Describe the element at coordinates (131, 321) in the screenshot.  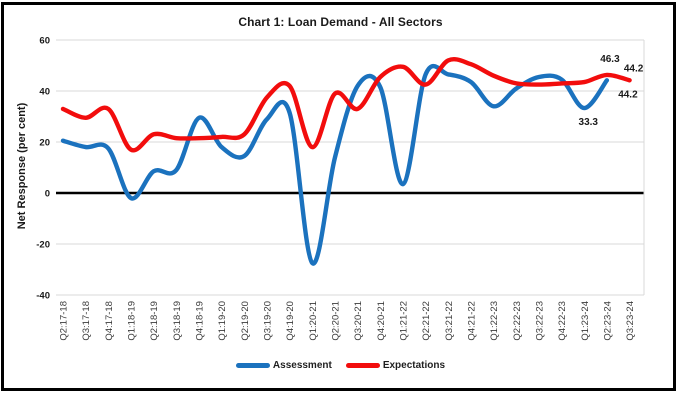
I see `x-tick-label: Q1:18-19` at that location.